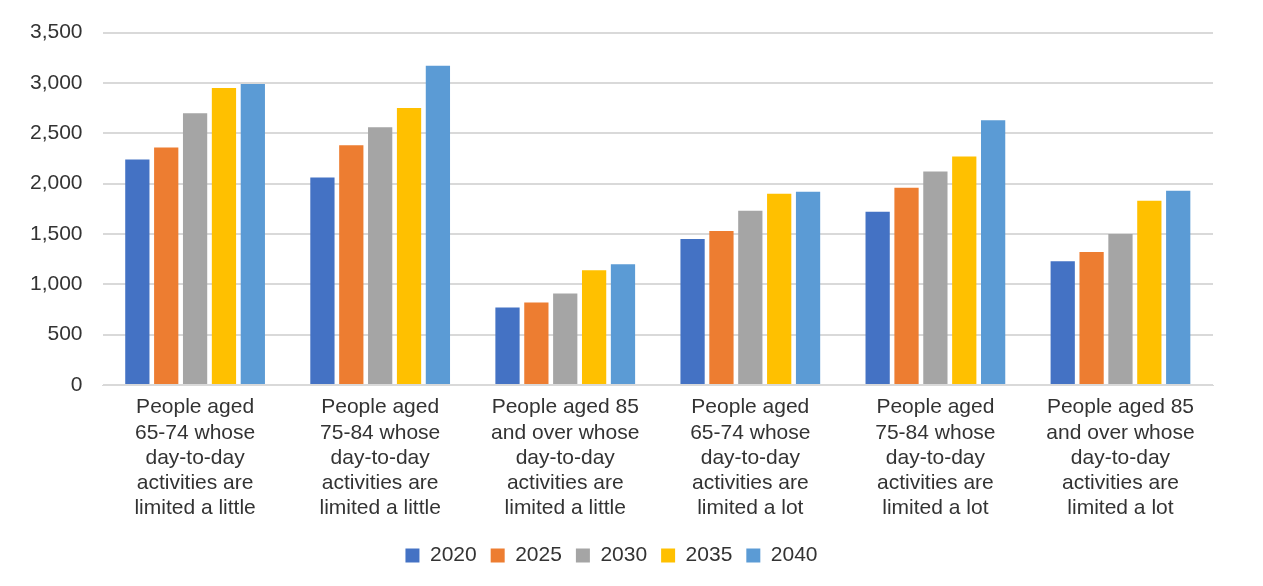 The height and width of the screenshot is (586, 1263). I want to click on legend-label: 2040, so click(794, 554).